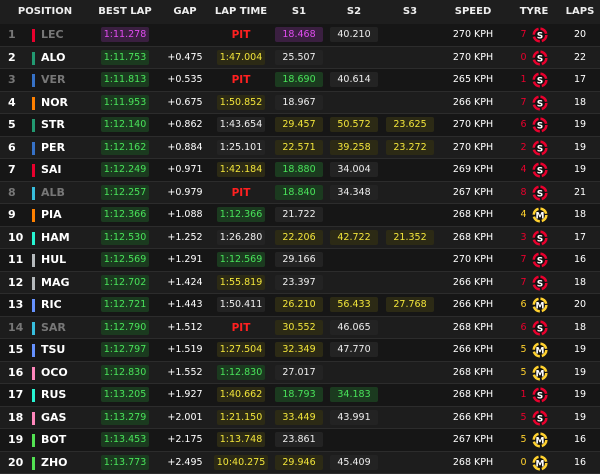 The height and width of the screenshot is (474, 600). I want to click on best-lap: 1:13.773, so click(125, 463).